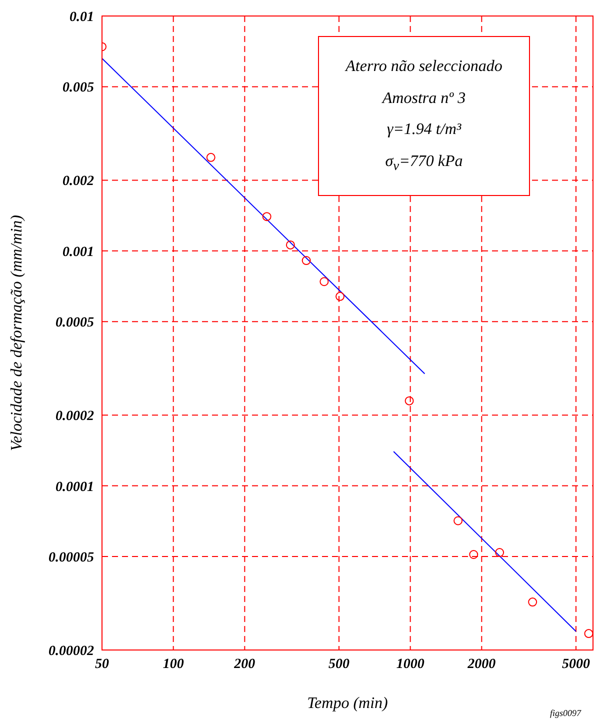 This screenshot has height=728, width=607. I want to click on annotation: γ=1.94 t/m³, so click(424, 130).